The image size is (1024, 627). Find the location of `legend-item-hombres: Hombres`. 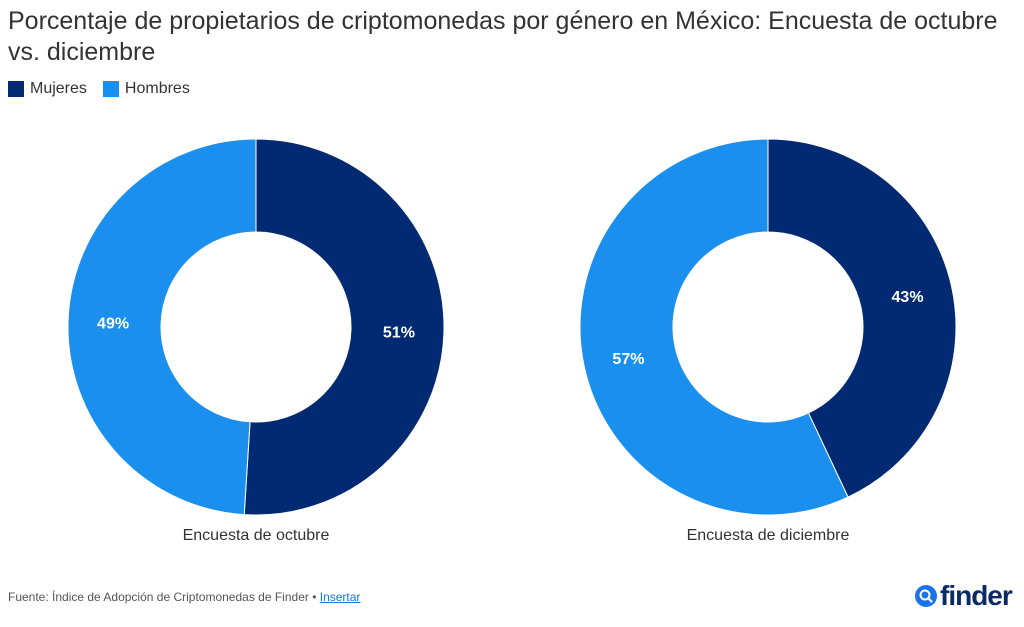

legend-item-hombres: Hombres is located at coordinates (146, 89).